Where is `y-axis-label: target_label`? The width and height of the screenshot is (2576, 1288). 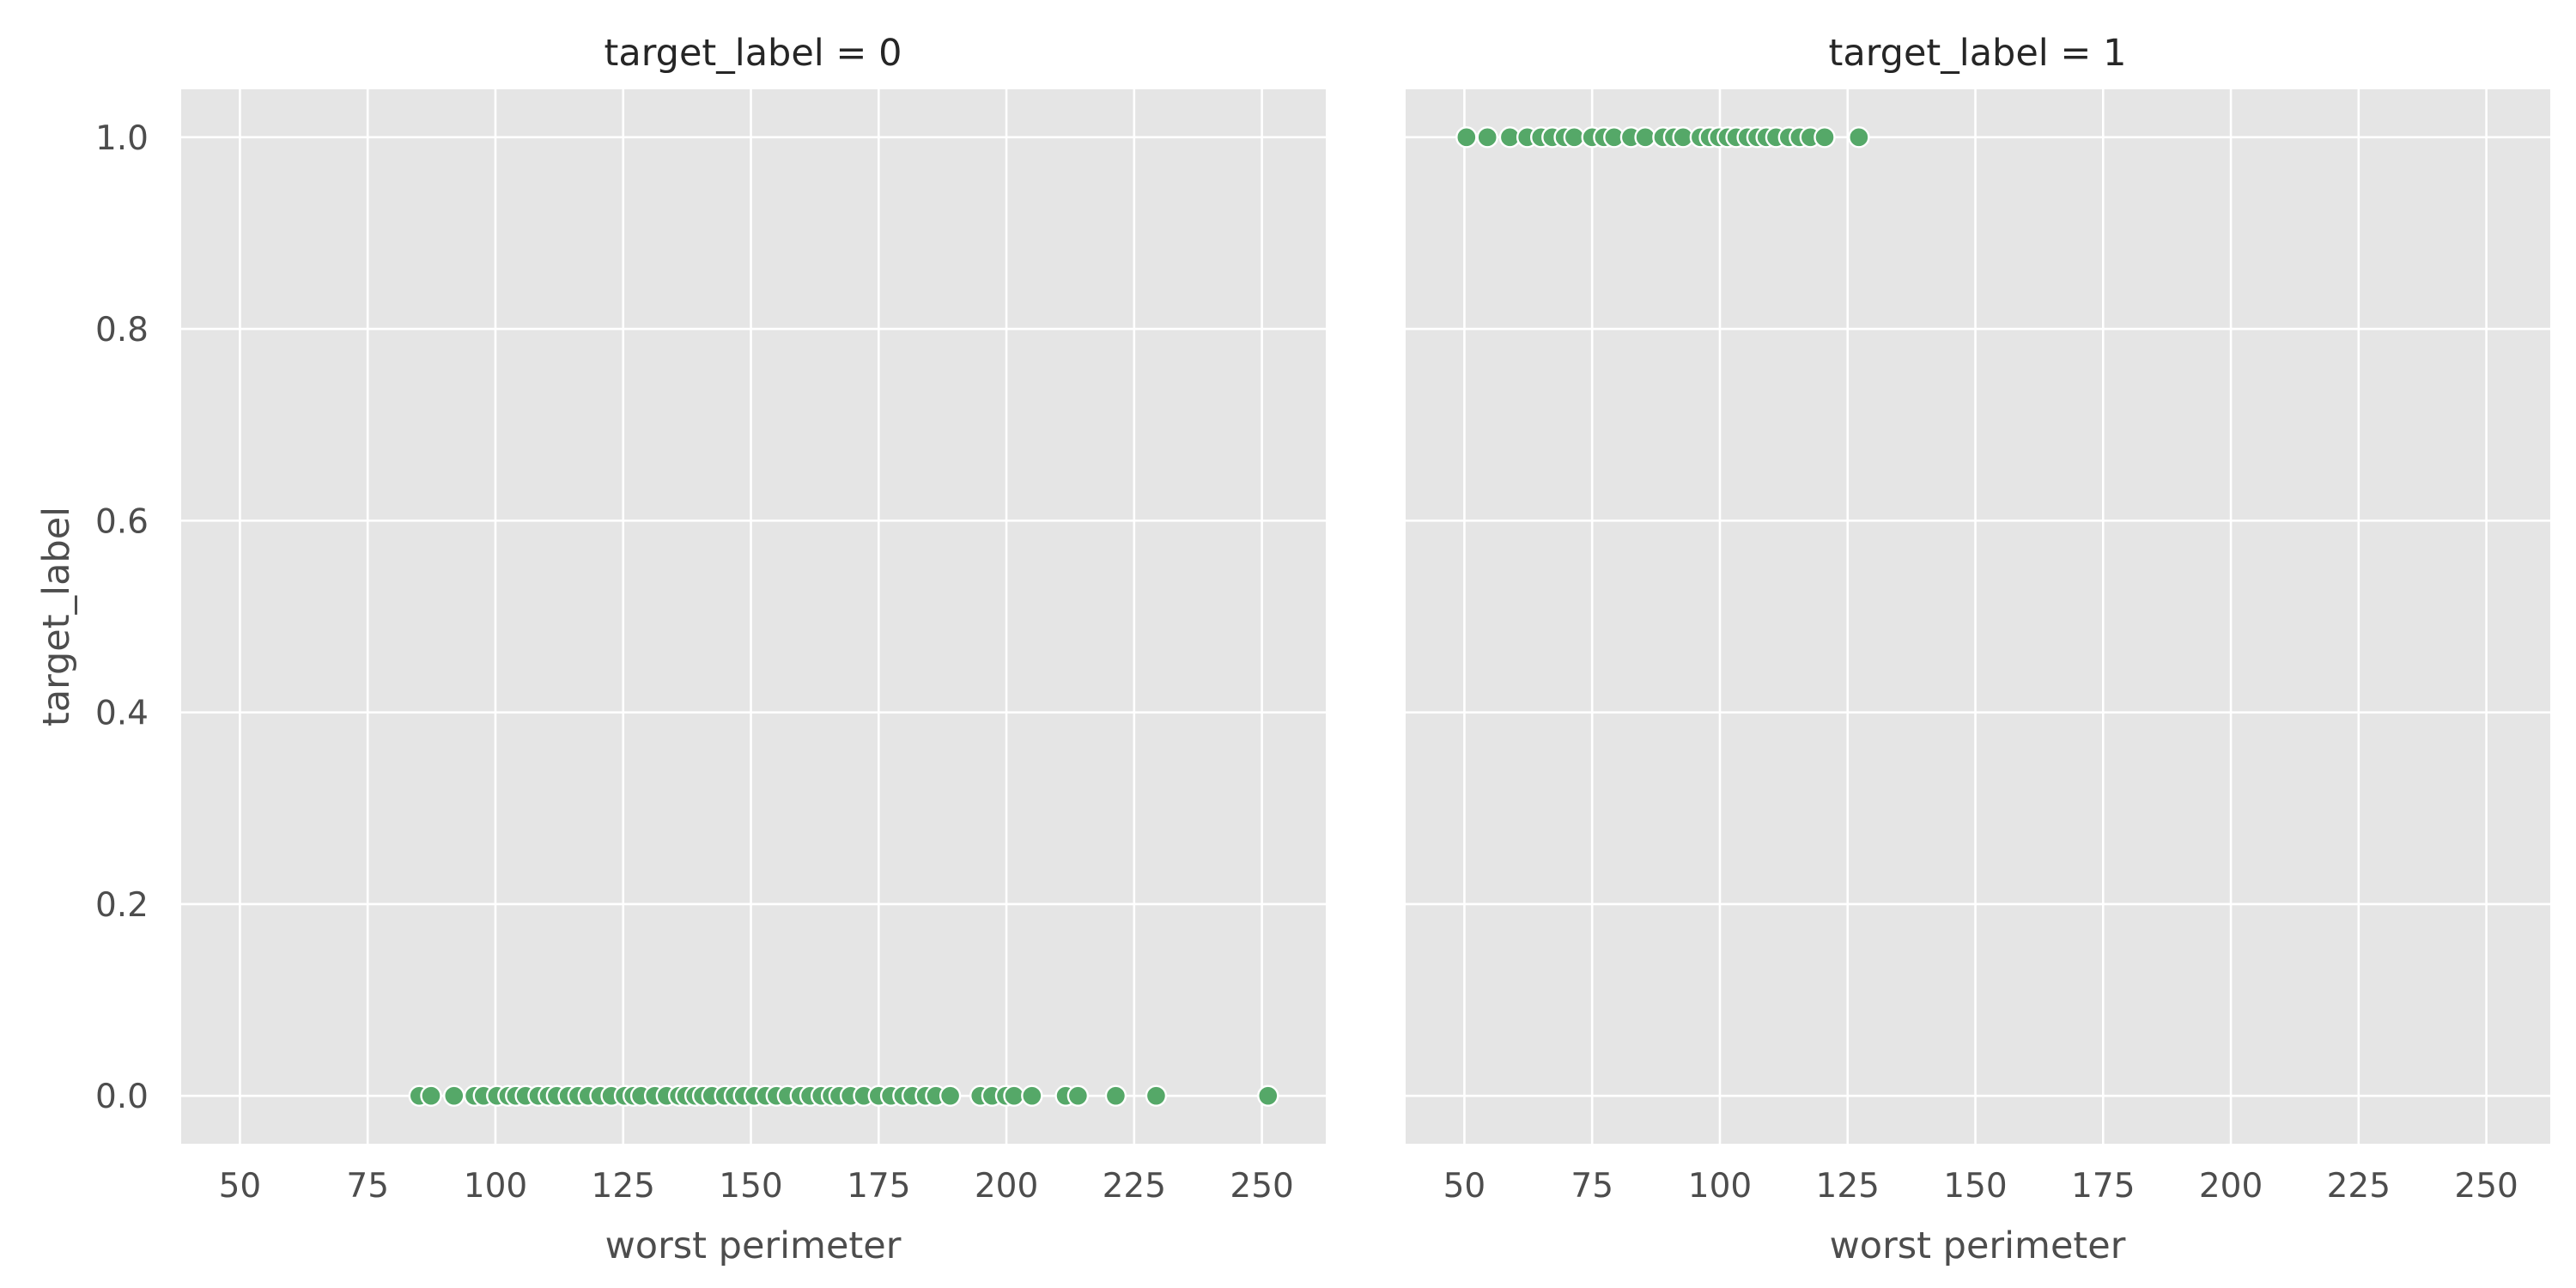
y-axis-label: target_label is located at coordinates (56, 616).